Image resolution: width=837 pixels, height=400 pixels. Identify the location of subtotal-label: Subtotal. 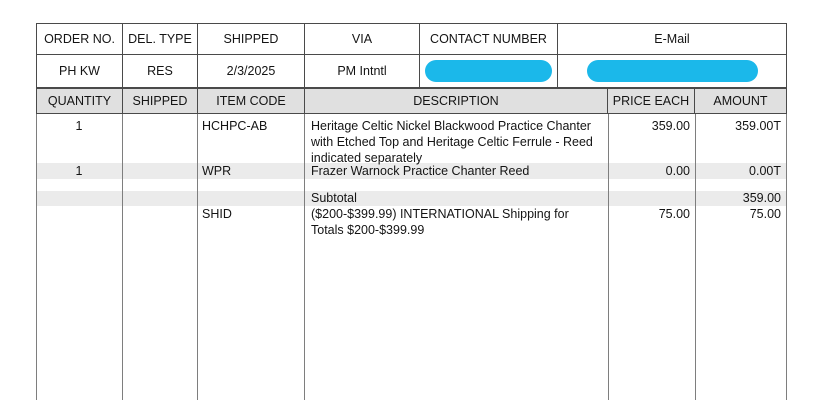
(334, 198).